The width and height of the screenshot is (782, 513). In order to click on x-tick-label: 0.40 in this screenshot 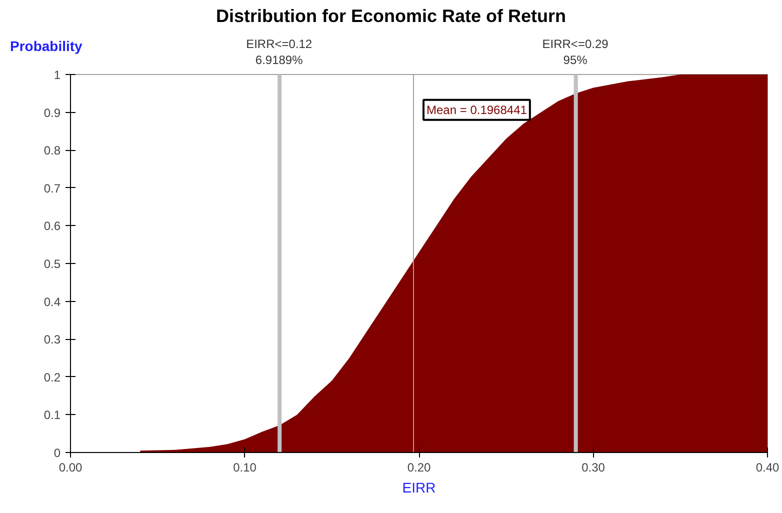, I will do `click(768, 467)`.